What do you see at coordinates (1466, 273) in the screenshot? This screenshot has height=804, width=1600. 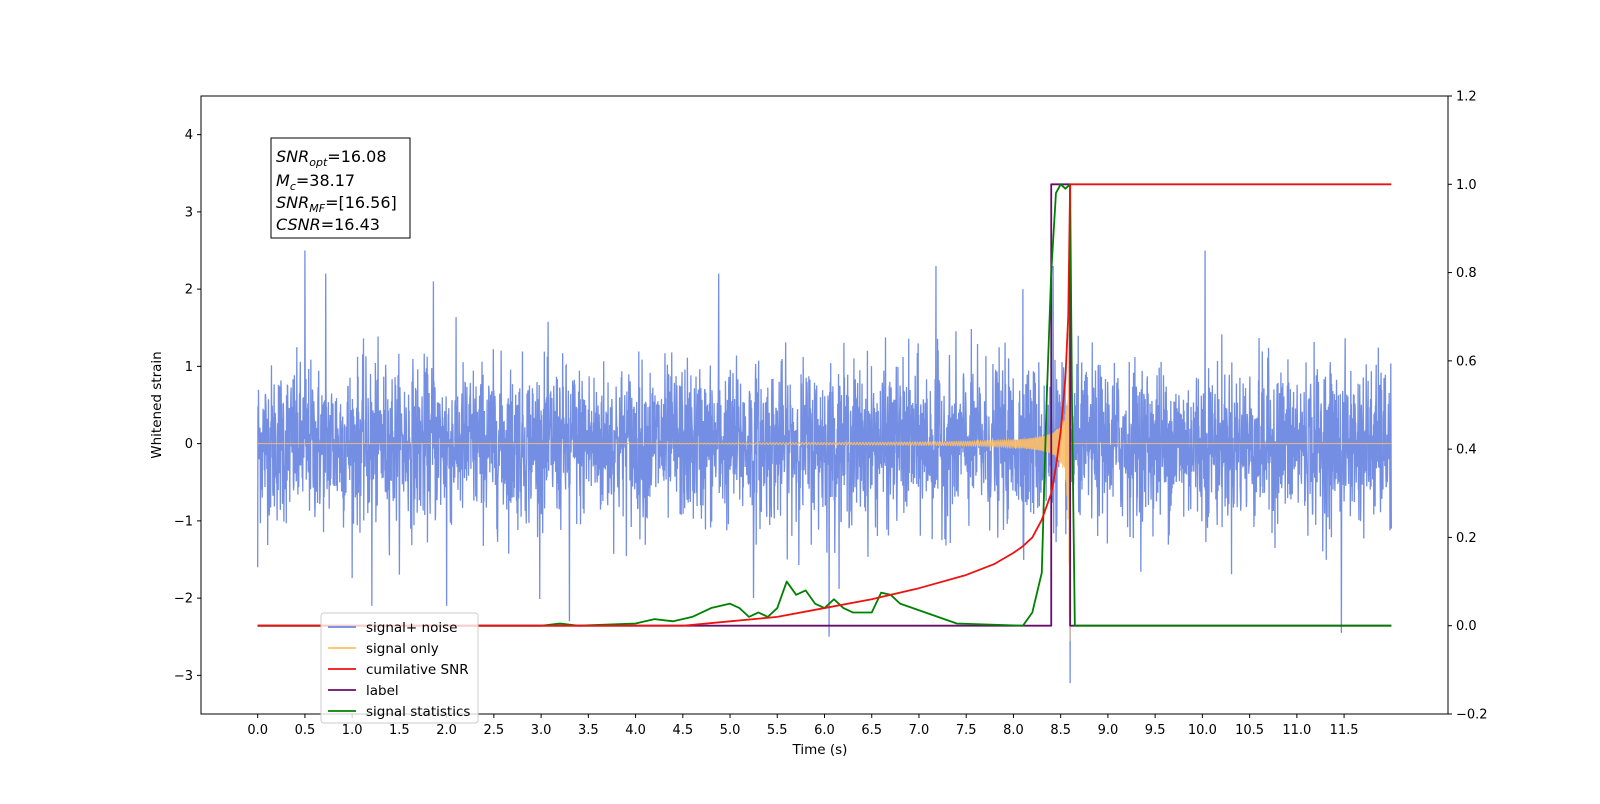 I see `y2-tick-label: 0.8` at bounding box center [1466, 273].